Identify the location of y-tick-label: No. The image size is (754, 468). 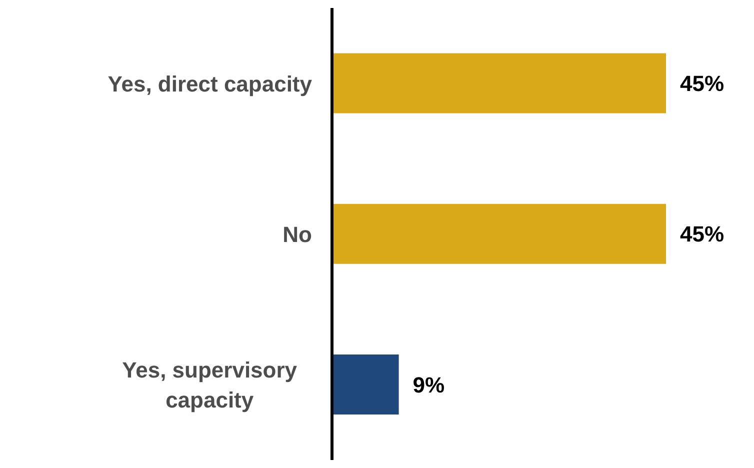
(297, 234).